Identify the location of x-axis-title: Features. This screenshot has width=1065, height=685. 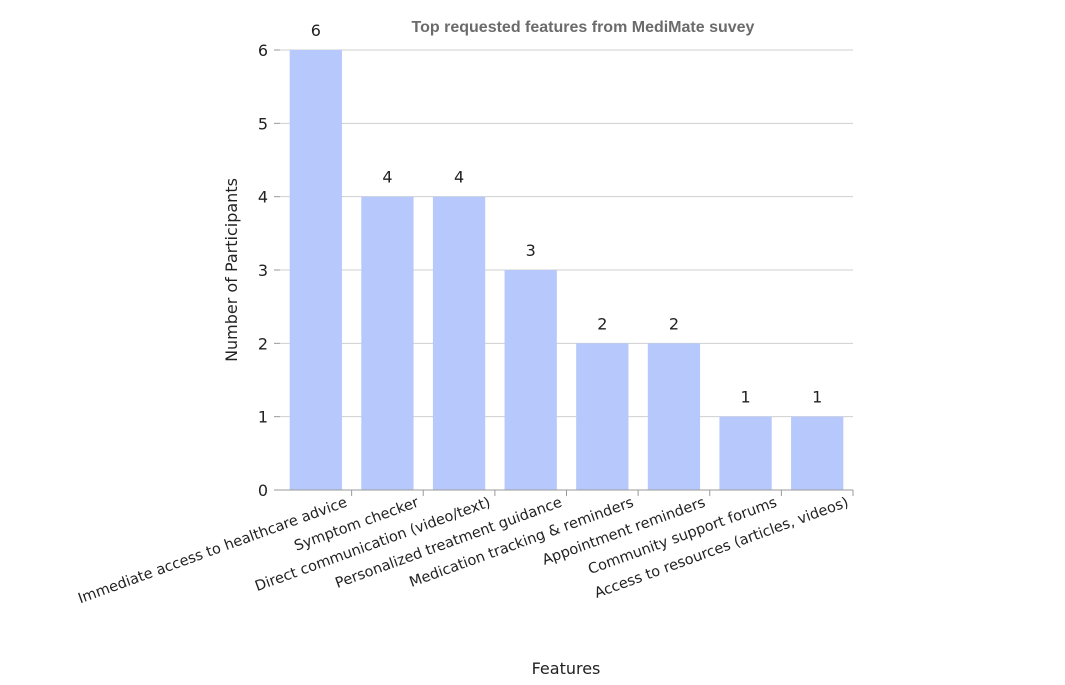
(566, 668).